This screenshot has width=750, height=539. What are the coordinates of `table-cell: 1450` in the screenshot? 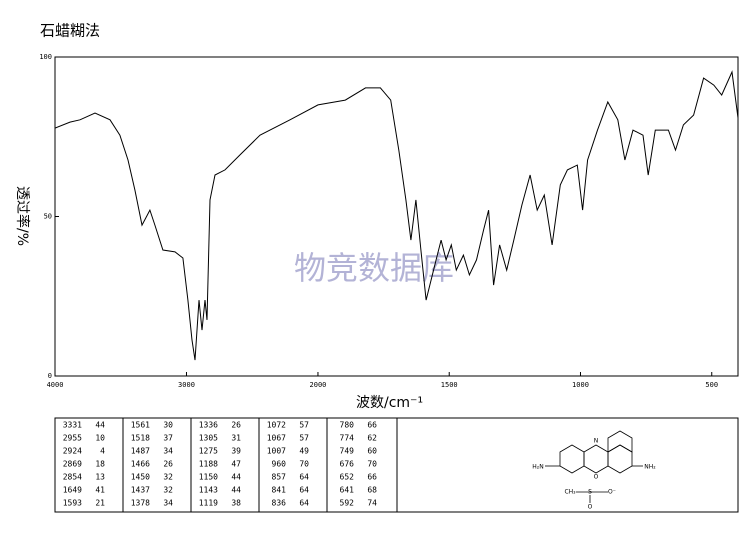 It's located at (140, 477).